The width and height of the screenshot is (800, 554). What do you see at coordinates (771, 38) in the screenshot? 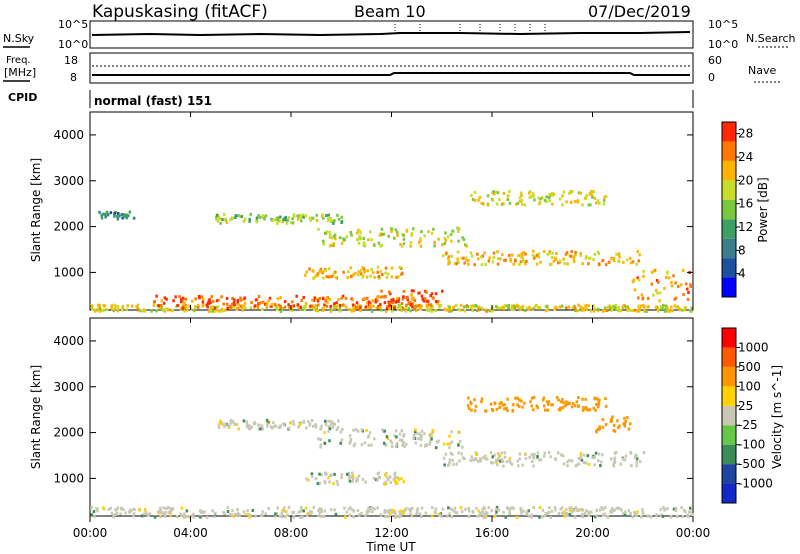
I see `noise-search-label: N.Search` at bounding box center [771, 38].